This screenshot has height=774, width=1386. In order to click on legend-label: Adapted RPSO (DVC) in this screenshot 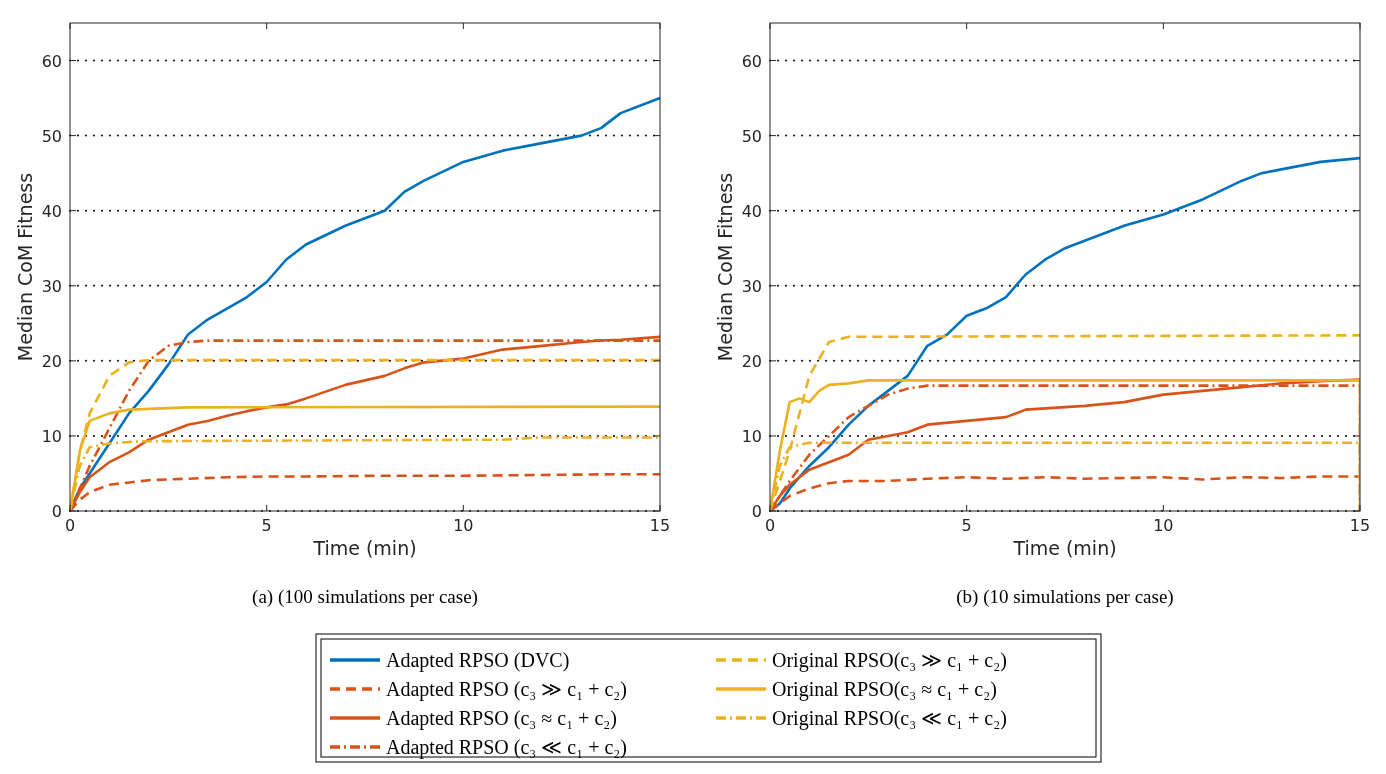, I will do `click(478, 660)`.